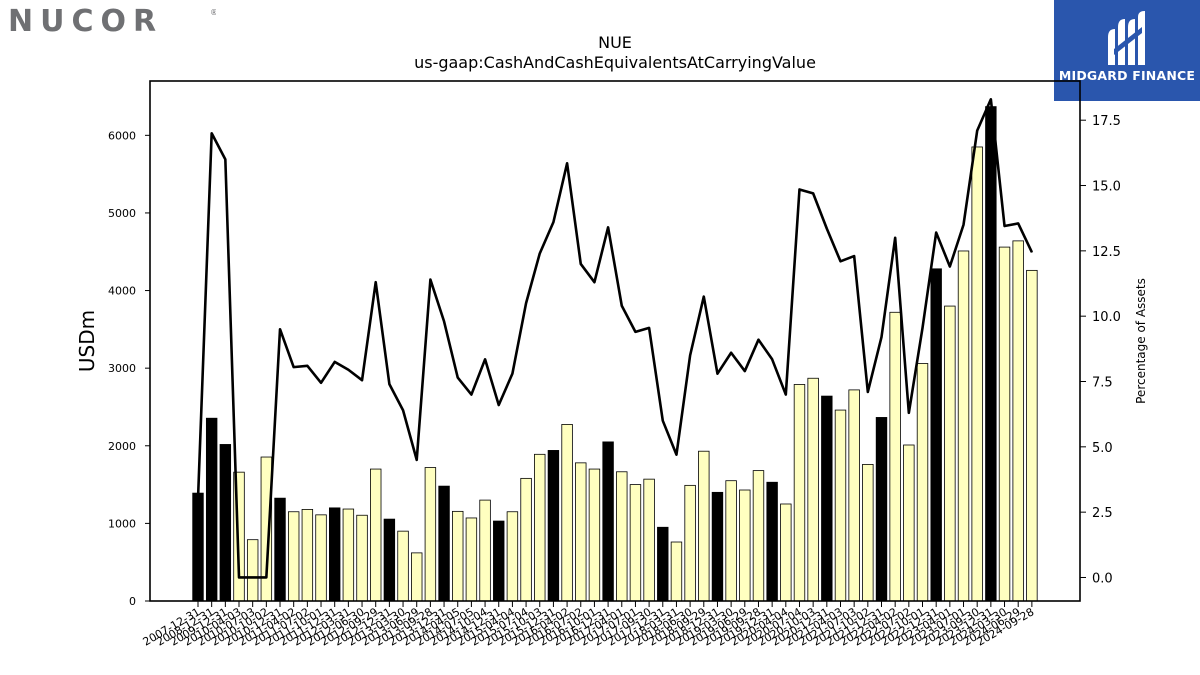 The image size is (1200, 675). I want to click on y2-tick-label: 10.0, so click(1106, 317).